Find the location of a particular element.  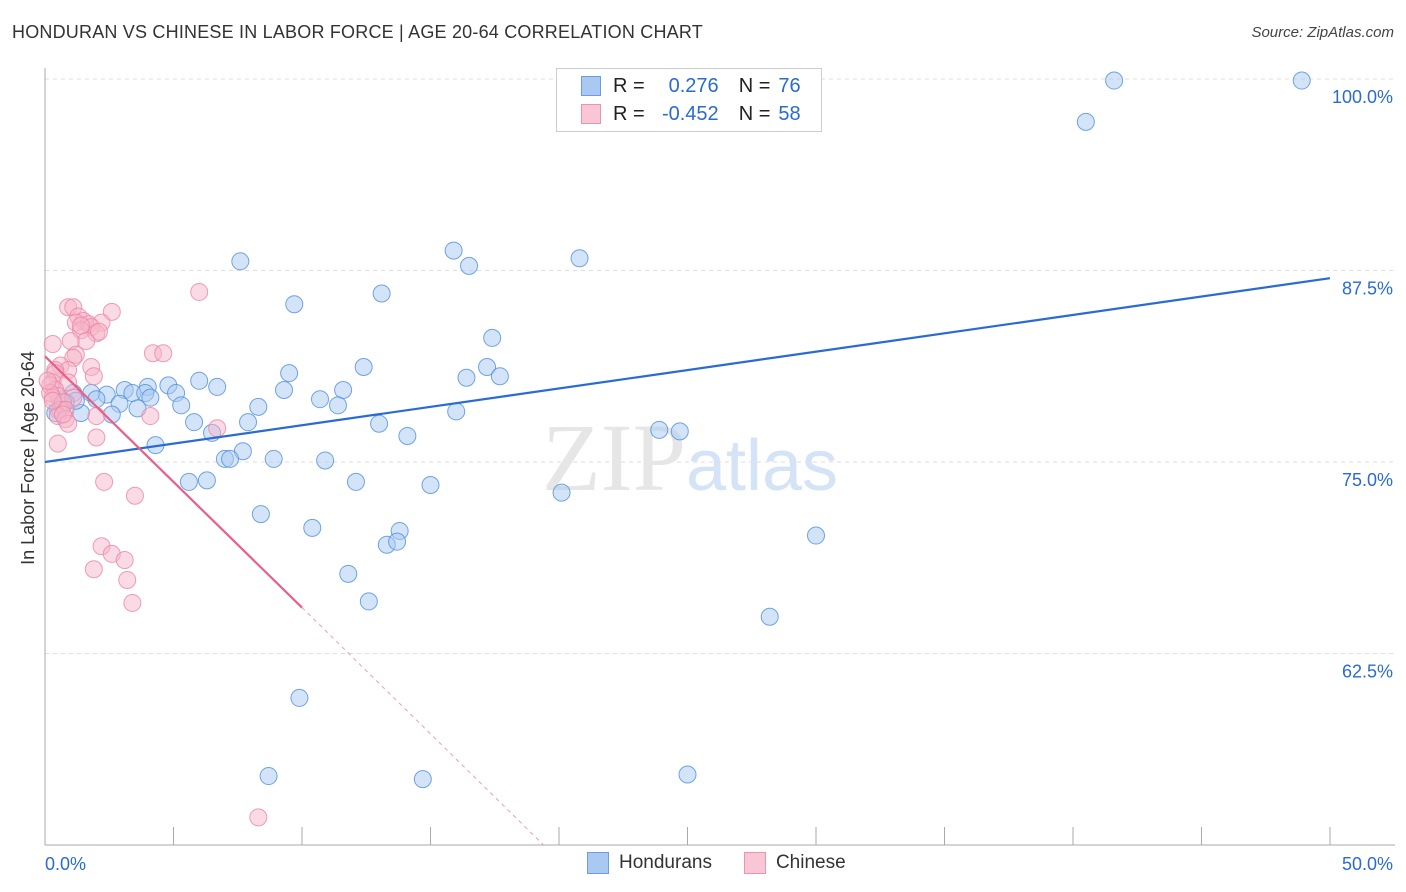

hondurans-legend-label: Hondurans is located at coordinates (665, 862).